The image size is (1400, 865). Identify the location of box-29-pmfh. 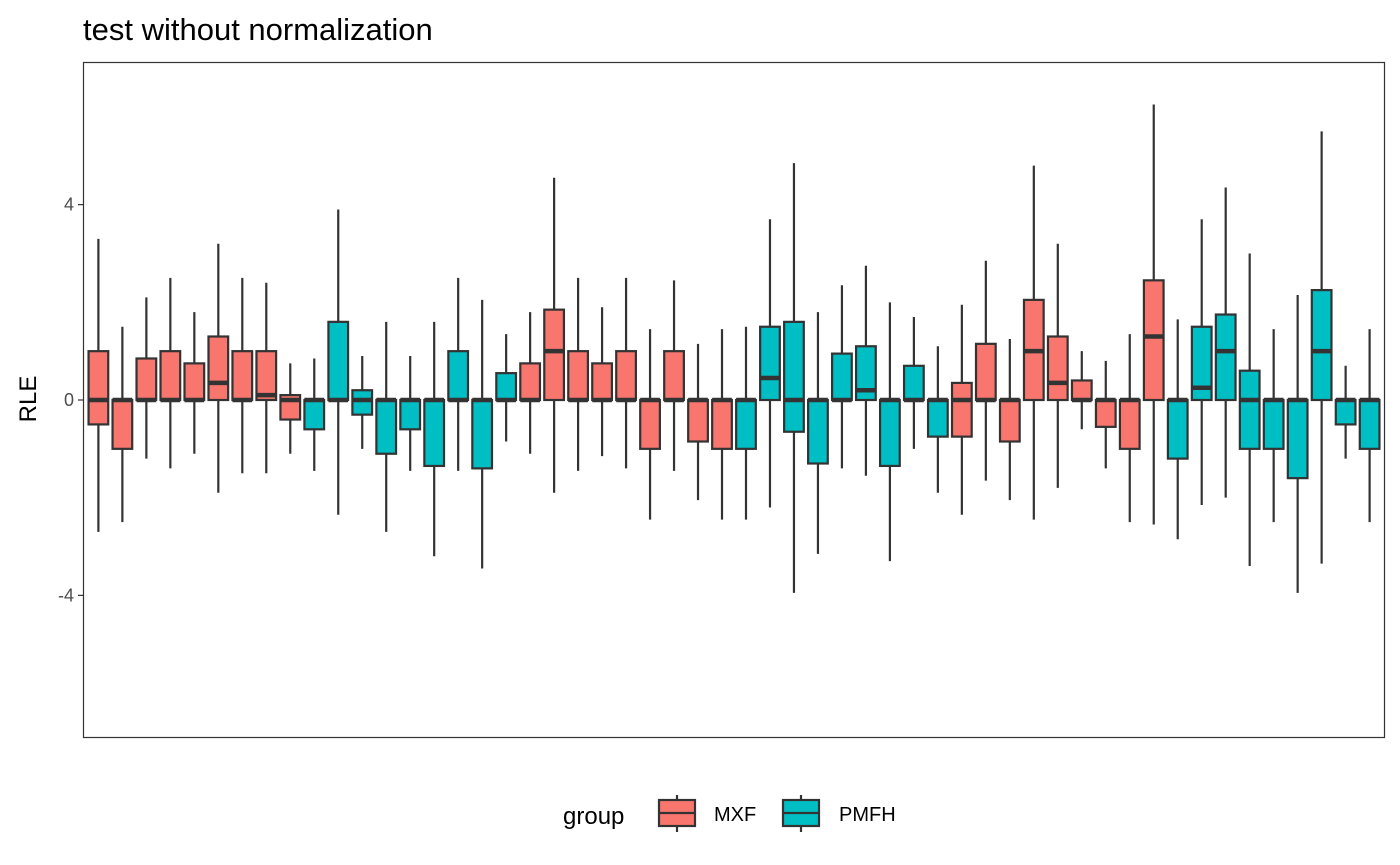
(770, 363).